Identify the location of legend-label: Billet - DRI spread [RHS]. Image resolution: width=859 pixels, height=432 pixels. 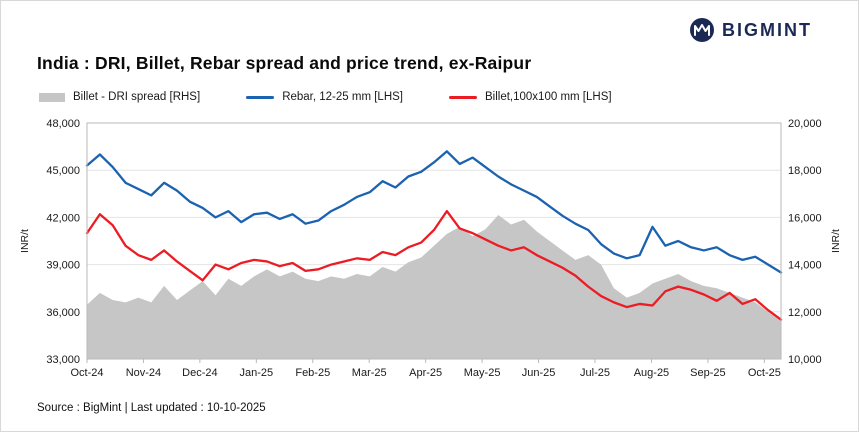
(137, 97).